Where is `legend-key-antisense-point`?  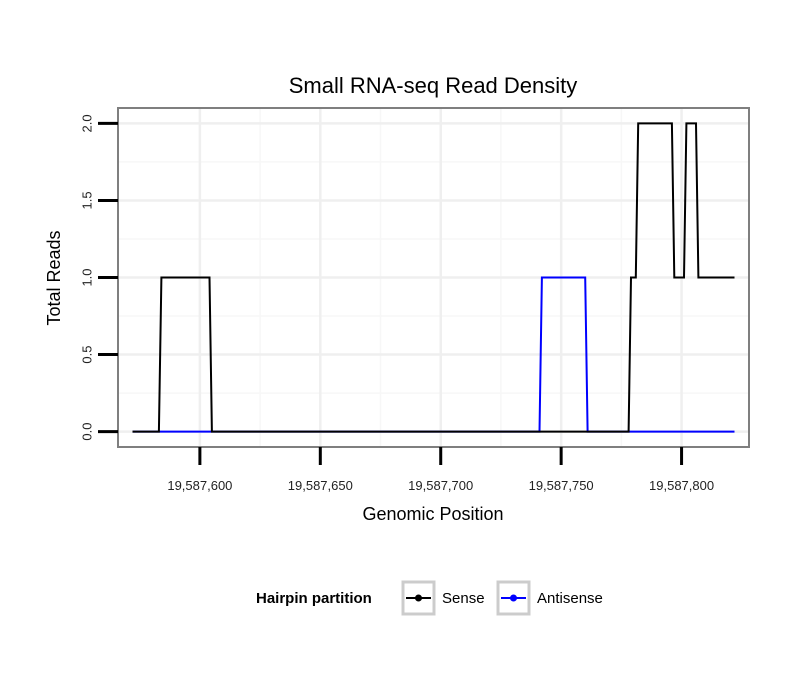 legend-key-antisense-point is located at coordinates (513, 598).